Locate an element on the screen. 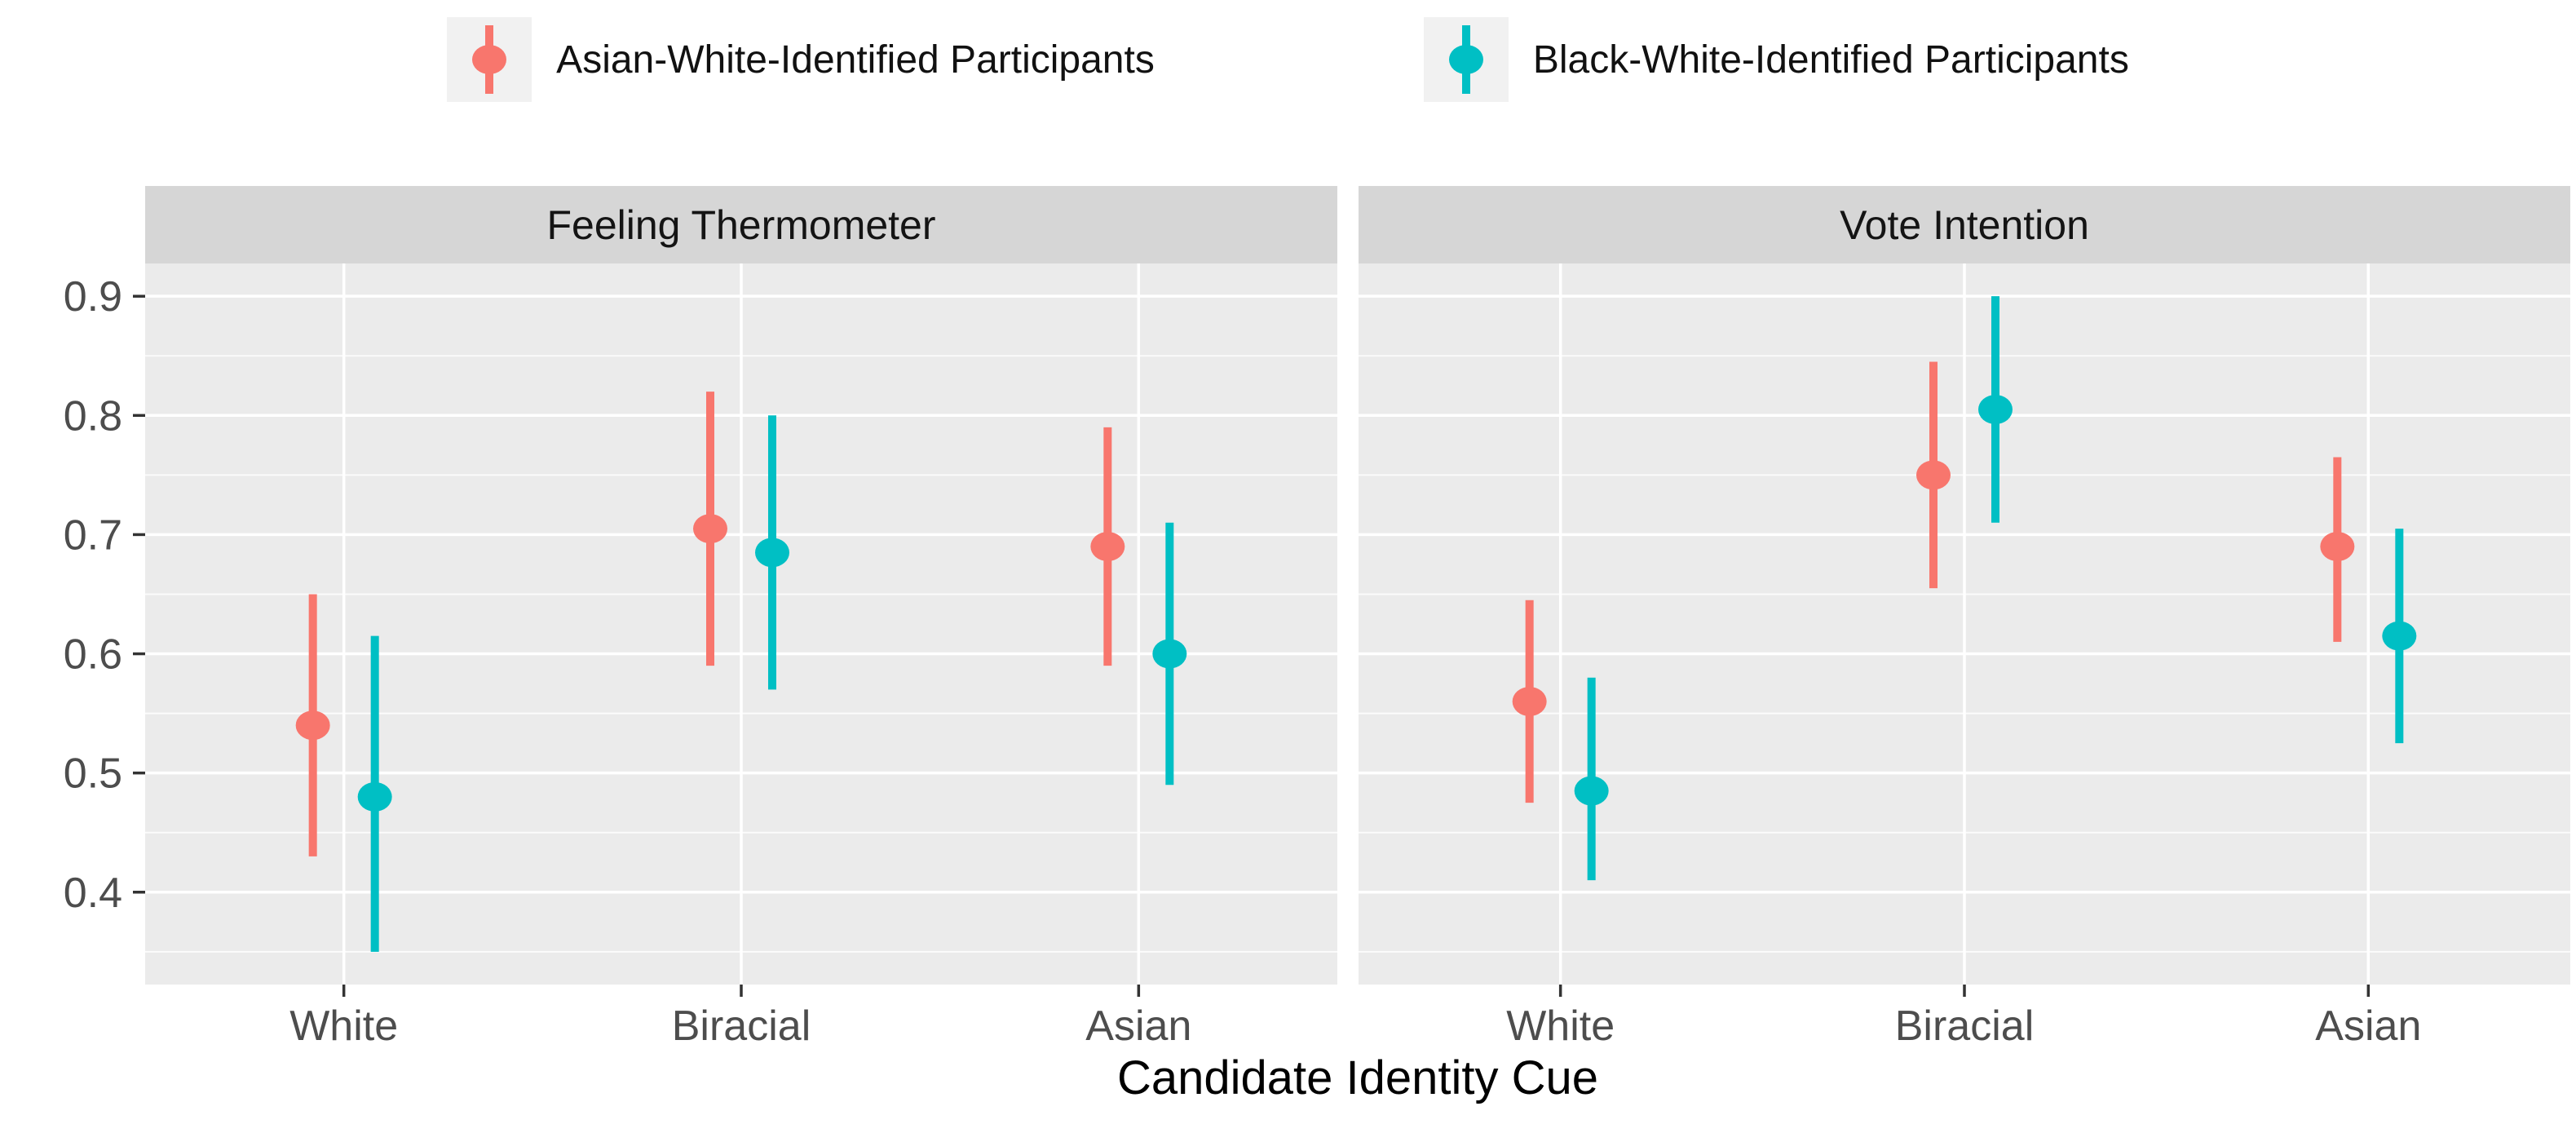 The width and height of the screenshot is (2576, 1133). y-tick-label: 0.6 is located at coordinates (93, 655).